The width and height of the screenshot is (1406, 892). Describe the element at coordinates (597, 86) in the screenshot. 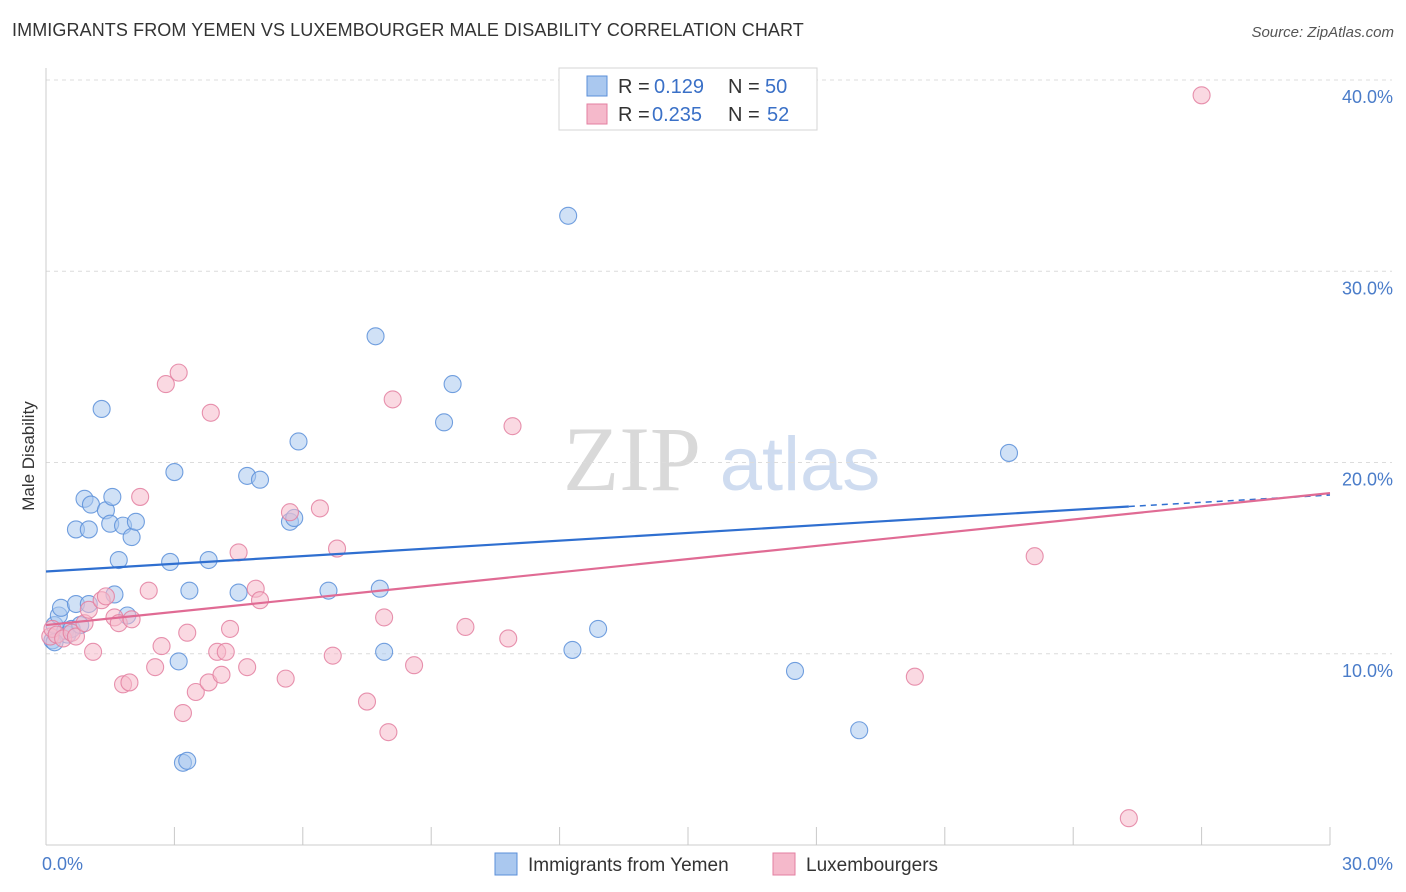

I see `legend-swatch-yemen` at that location.